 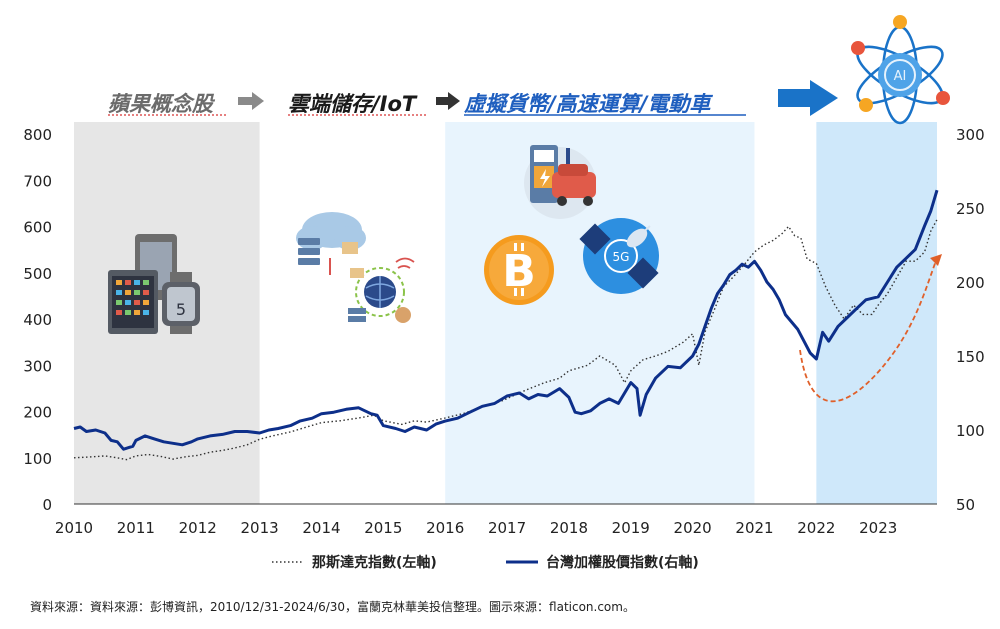 I want to click on y-right-tick-label: 150, so click(x=970, y=357).